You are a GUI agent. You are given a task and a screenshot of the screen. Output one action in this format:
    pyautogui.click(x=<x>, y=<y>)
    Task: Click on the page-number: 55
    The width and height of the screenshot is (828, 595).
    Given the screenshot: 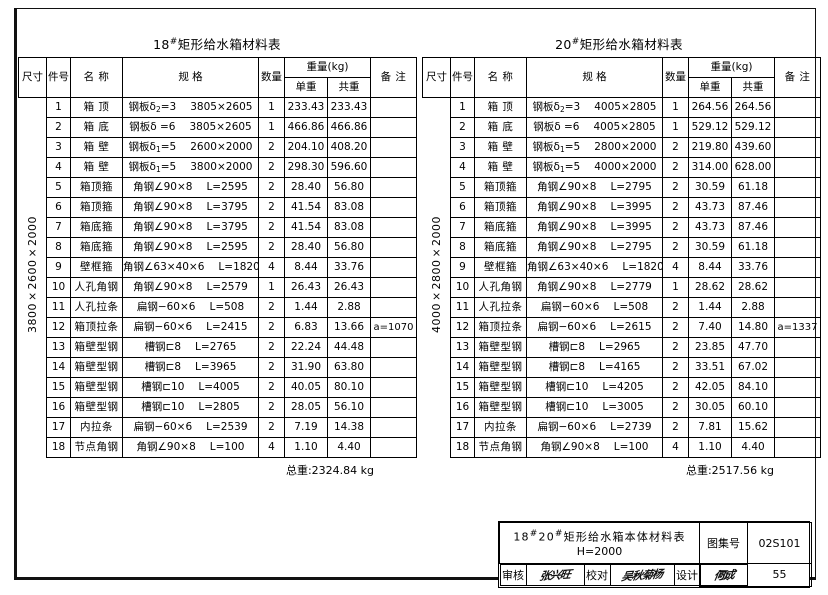 What is the action you would take?
    pyautogui.click(x=779, y=575)
    